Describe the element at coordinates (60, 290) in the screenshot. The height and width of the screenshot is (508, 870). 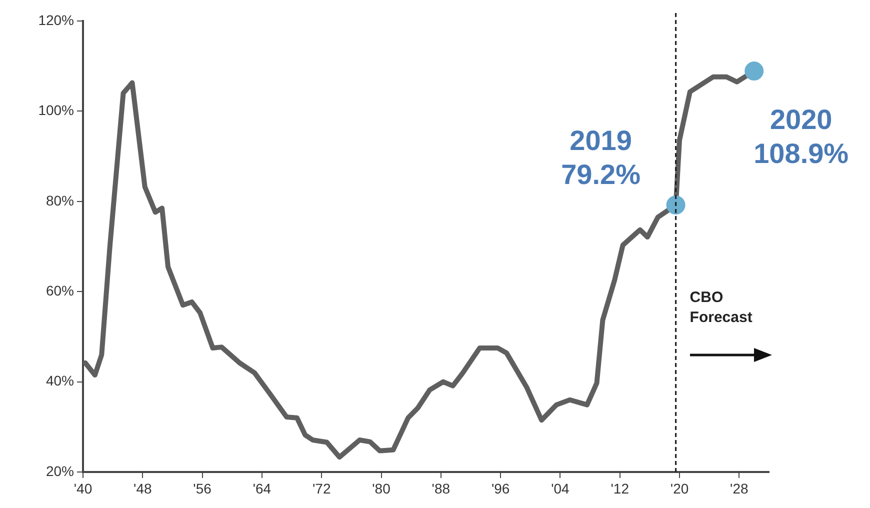
I see `y-tick-label: 60%` at that location.